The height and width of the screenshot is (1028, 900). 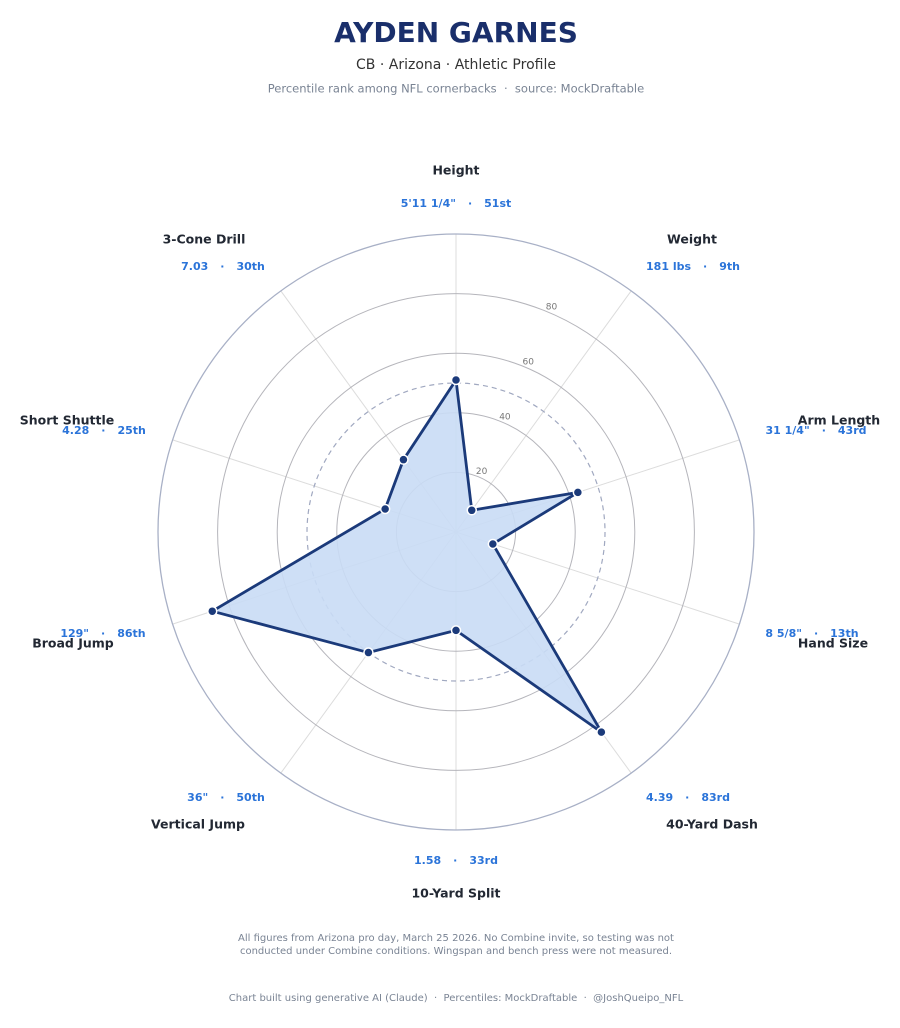 What do you see at coordinates (483, 860) in the screenshot?
I see `percentile-label: 33rd` at bounding box center [483, 860].